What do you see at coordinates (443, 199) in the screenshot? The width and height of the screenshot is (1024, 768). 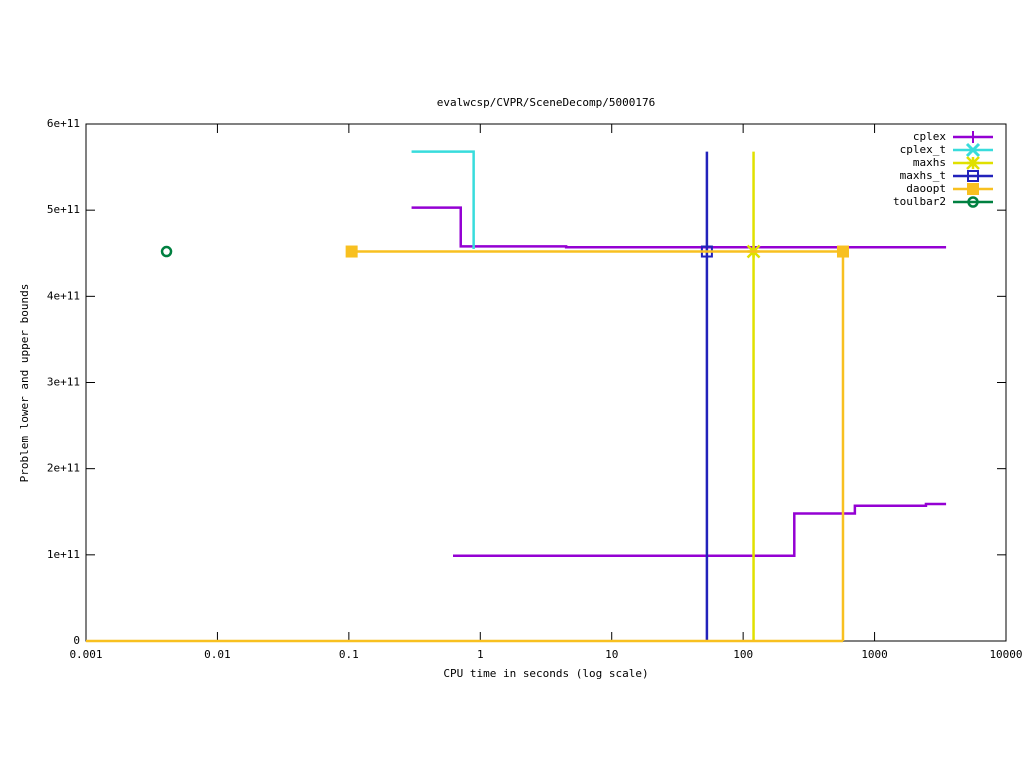 I see `series-line` at bounding box center [443, 199].